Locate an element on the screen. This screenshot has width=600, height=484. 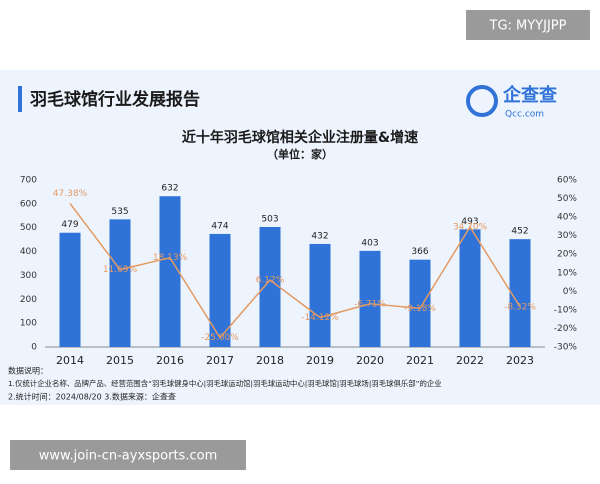
line-label: -8.32% is located at coordinates (520, 307).